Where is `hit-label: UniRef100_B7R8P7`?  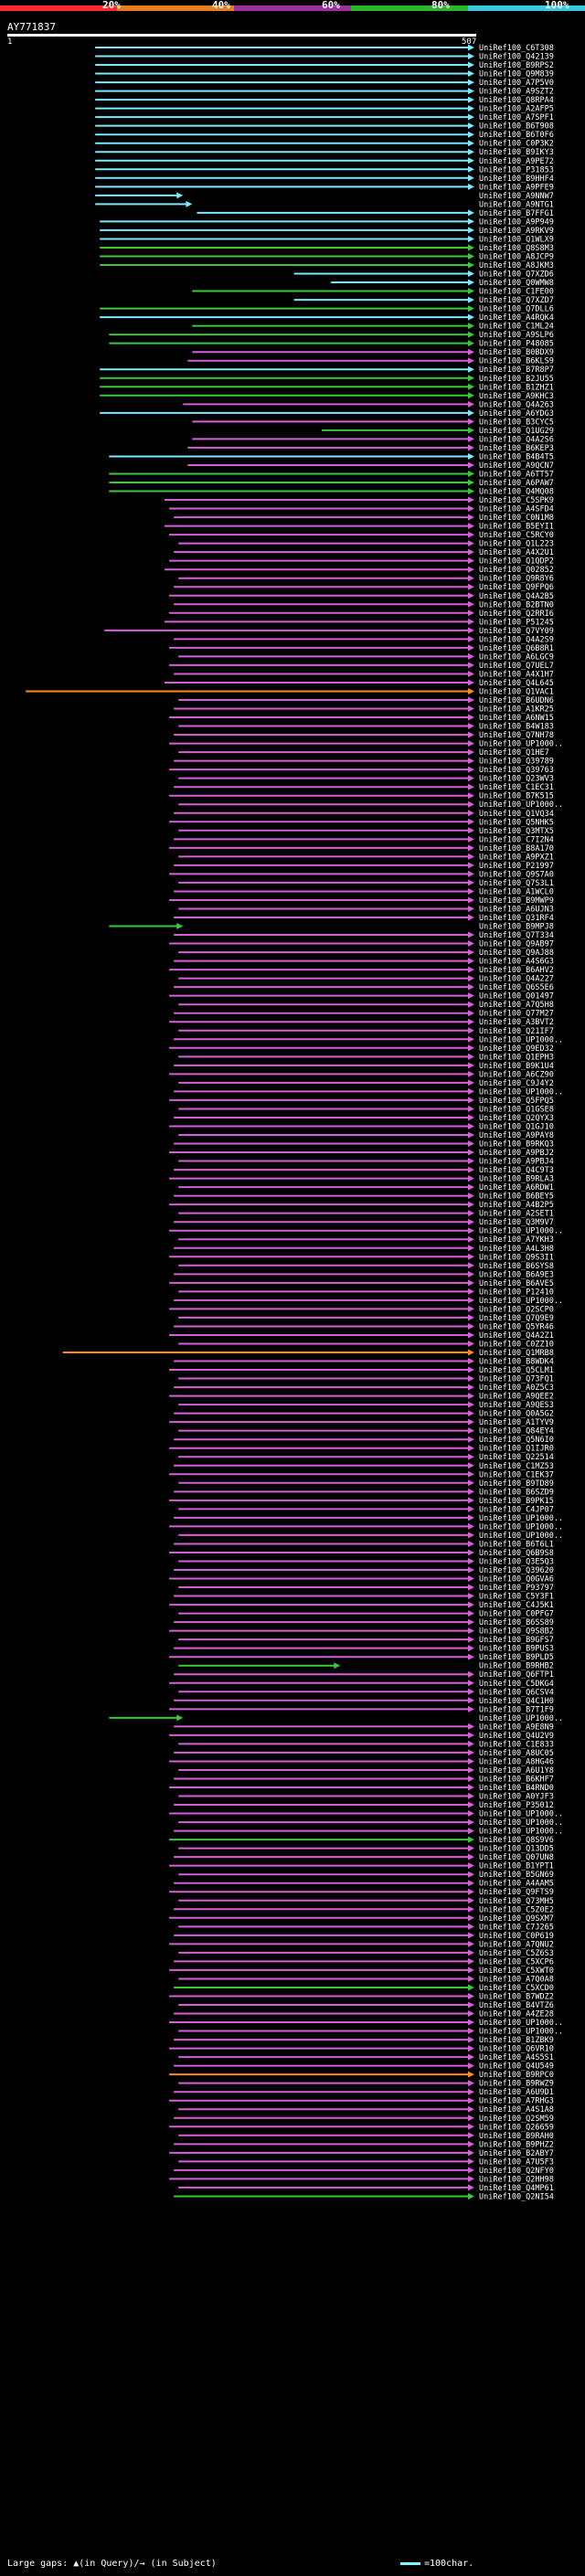 hit-label: UniRef100_B7R8P7 is located at coordinates (516, 370).